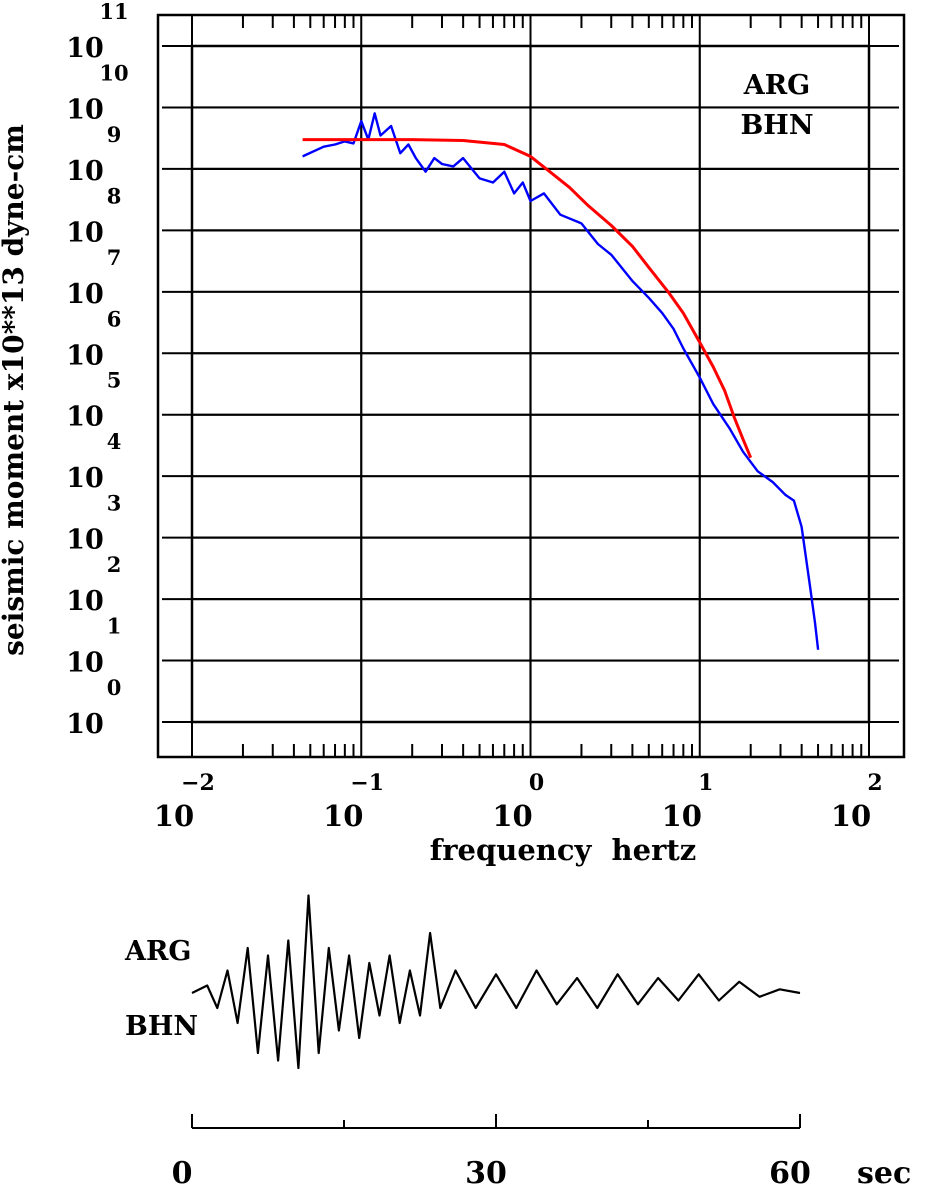  I want to click on seismogram-component-label: BHN, so click(161, 1026).